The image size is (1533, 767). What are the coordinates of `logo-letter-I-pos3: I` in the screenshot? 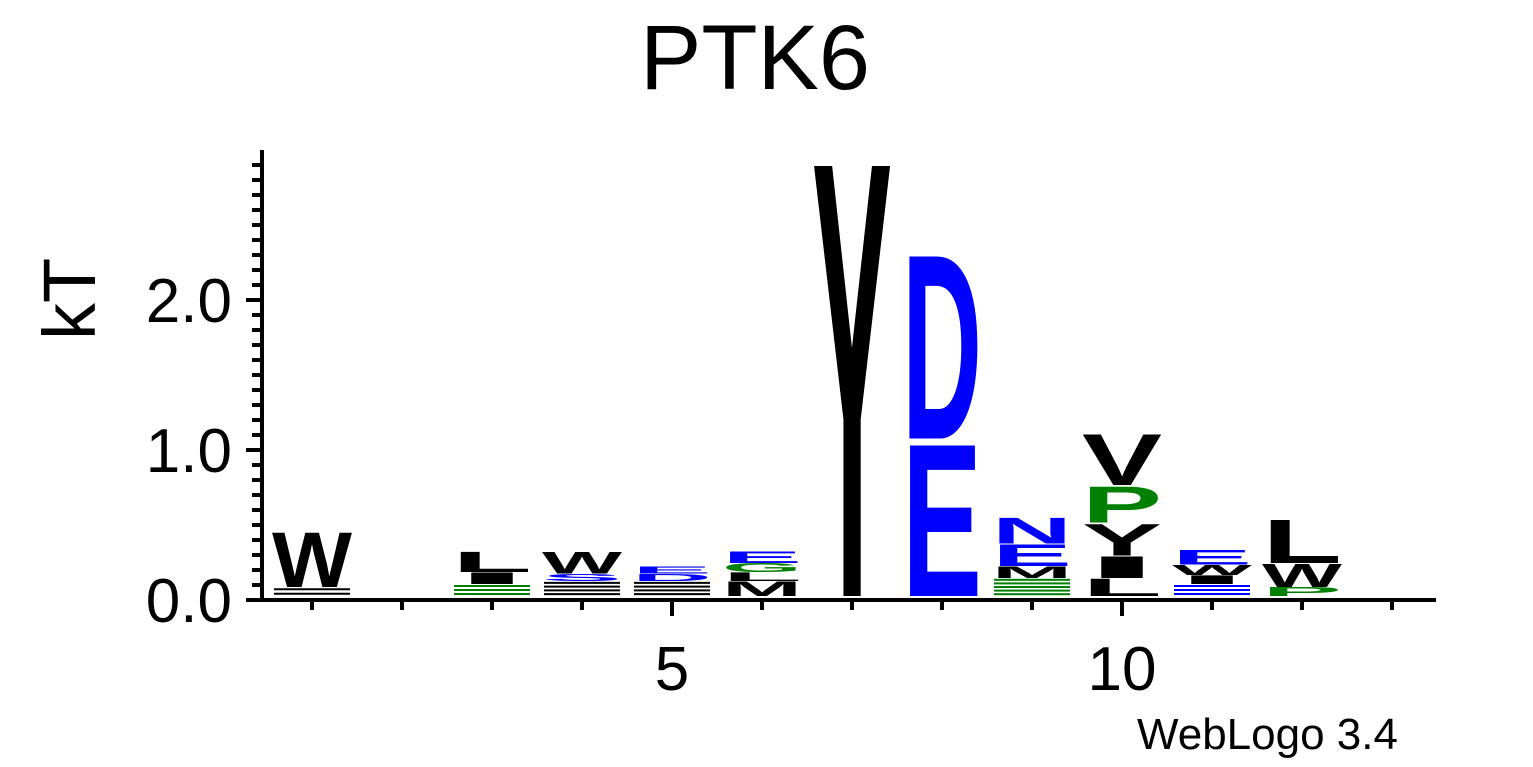 It's located at (492, 578).